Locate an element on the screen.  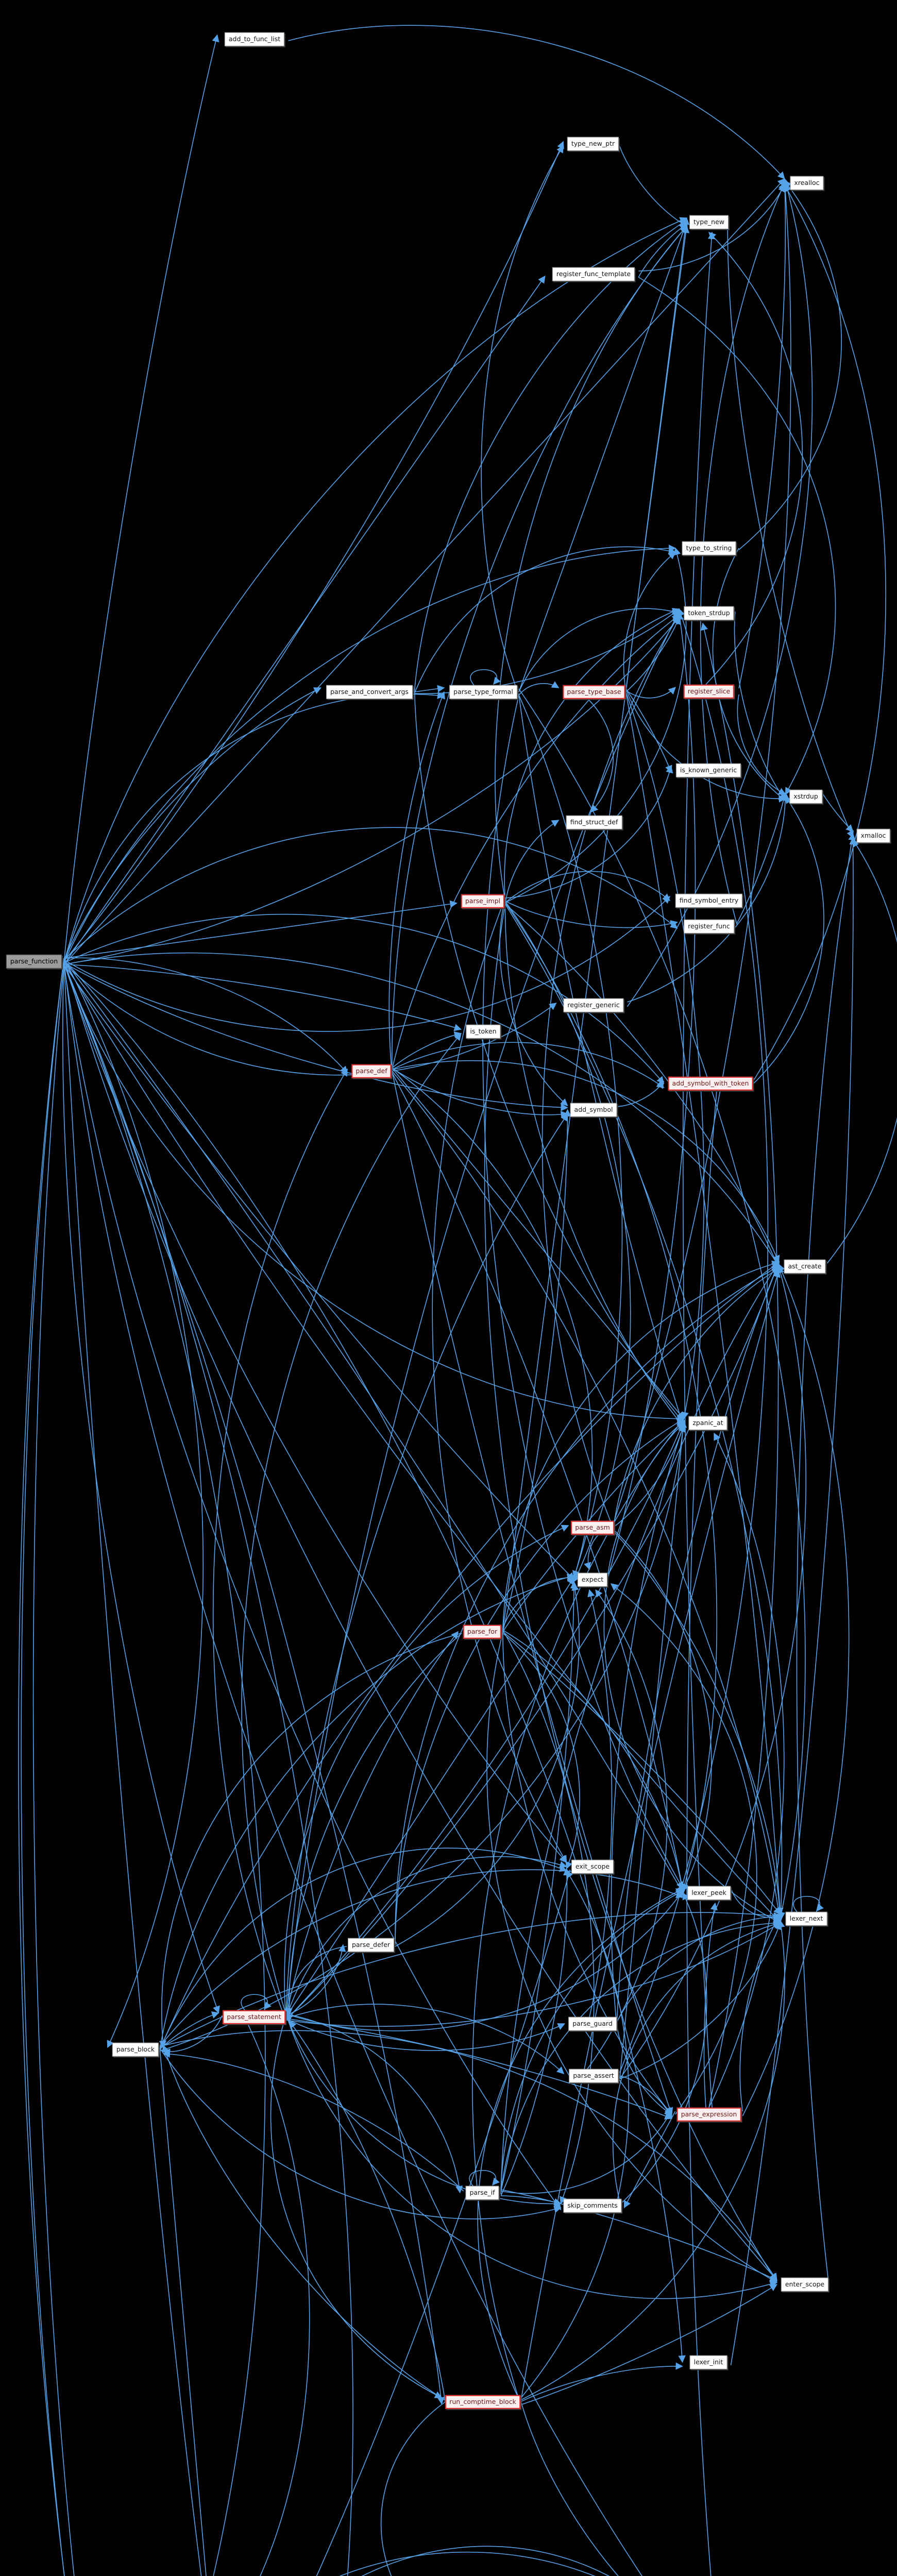
edge-parse_if-to-exit_scope is located at coordinates (535, 2032).